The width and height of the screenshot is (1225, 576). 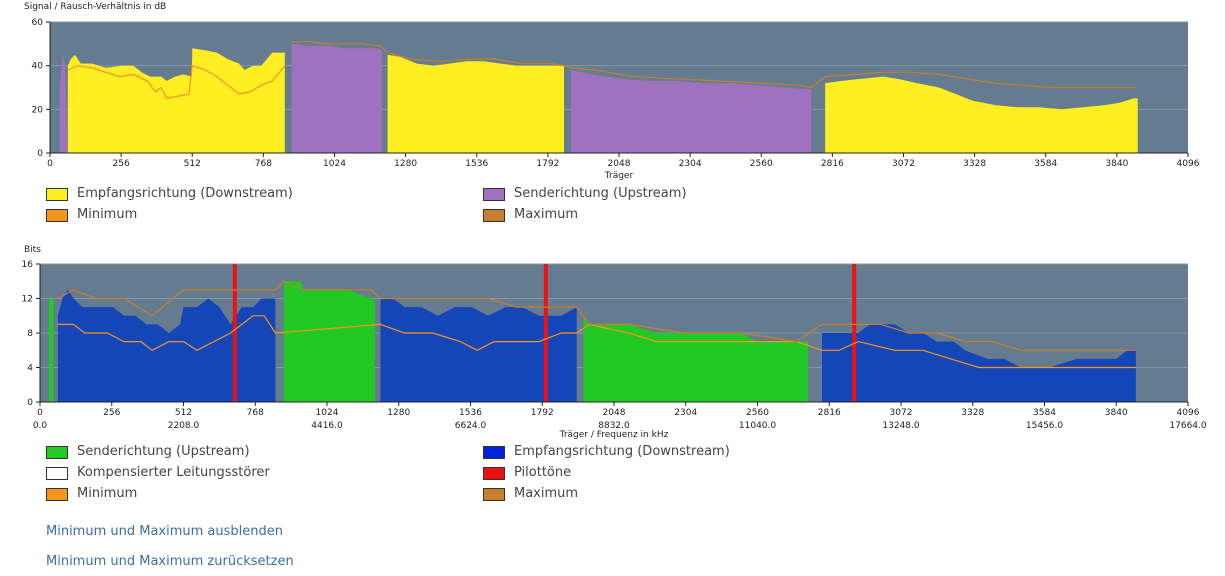 What do you see at coordinates (494, 473) in the screenshot?
I see `legend-swatch-pilot-tones` at bounding box center [494, 473].